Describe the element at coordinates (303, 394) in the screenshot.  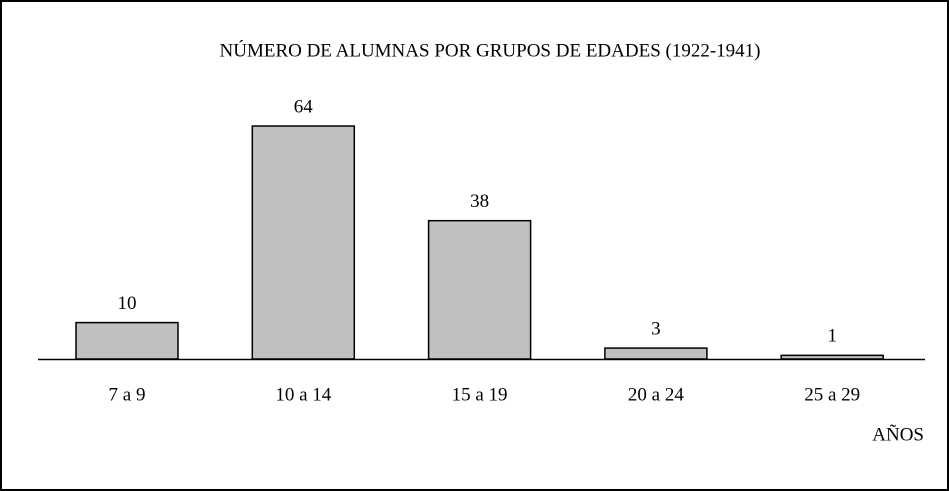
I see `x-tick-label: 10 a 14` at that location.